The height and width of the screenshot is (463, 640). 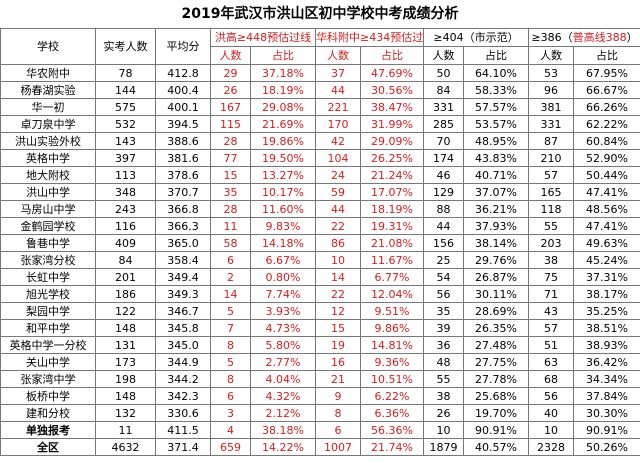 I want to click on cell: 19.86%, so click(x=283, y=141).